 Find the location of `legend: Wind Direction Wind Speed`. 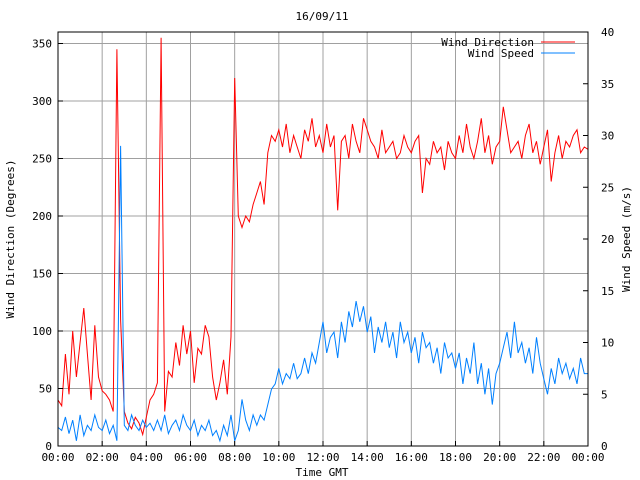

legend: Wind Direction Wind Speed is located at coordinates (508, 48).